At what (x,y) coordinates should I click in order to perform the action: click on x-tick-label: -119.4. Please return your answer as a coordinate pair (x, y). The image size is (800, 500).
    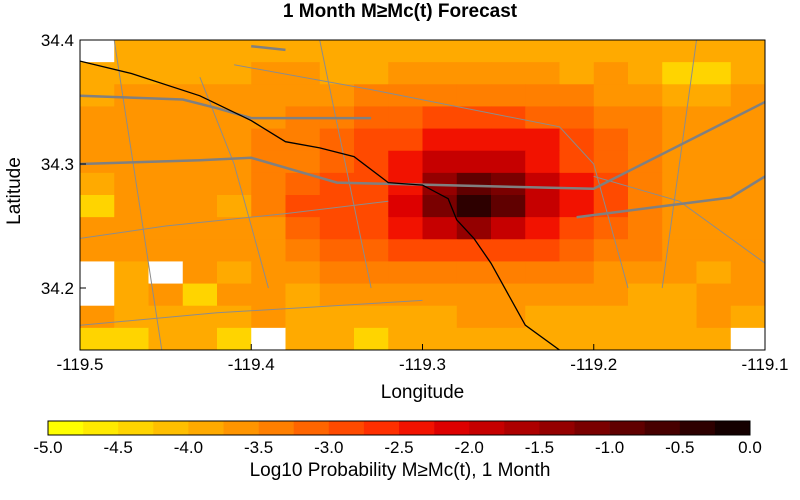
    Looking at the image, I should click on (251, 364).